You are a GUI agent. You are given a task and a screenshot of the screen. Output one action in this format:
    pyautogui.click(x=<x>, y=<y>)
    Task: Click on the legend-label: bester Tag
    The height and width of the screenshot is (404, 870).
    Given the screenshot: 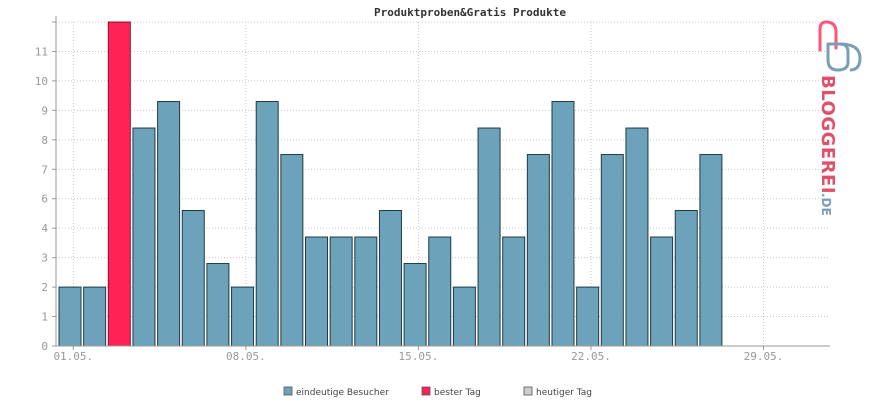 What is the action you would take?
    pyautogui.click(x=457, y=393)
    